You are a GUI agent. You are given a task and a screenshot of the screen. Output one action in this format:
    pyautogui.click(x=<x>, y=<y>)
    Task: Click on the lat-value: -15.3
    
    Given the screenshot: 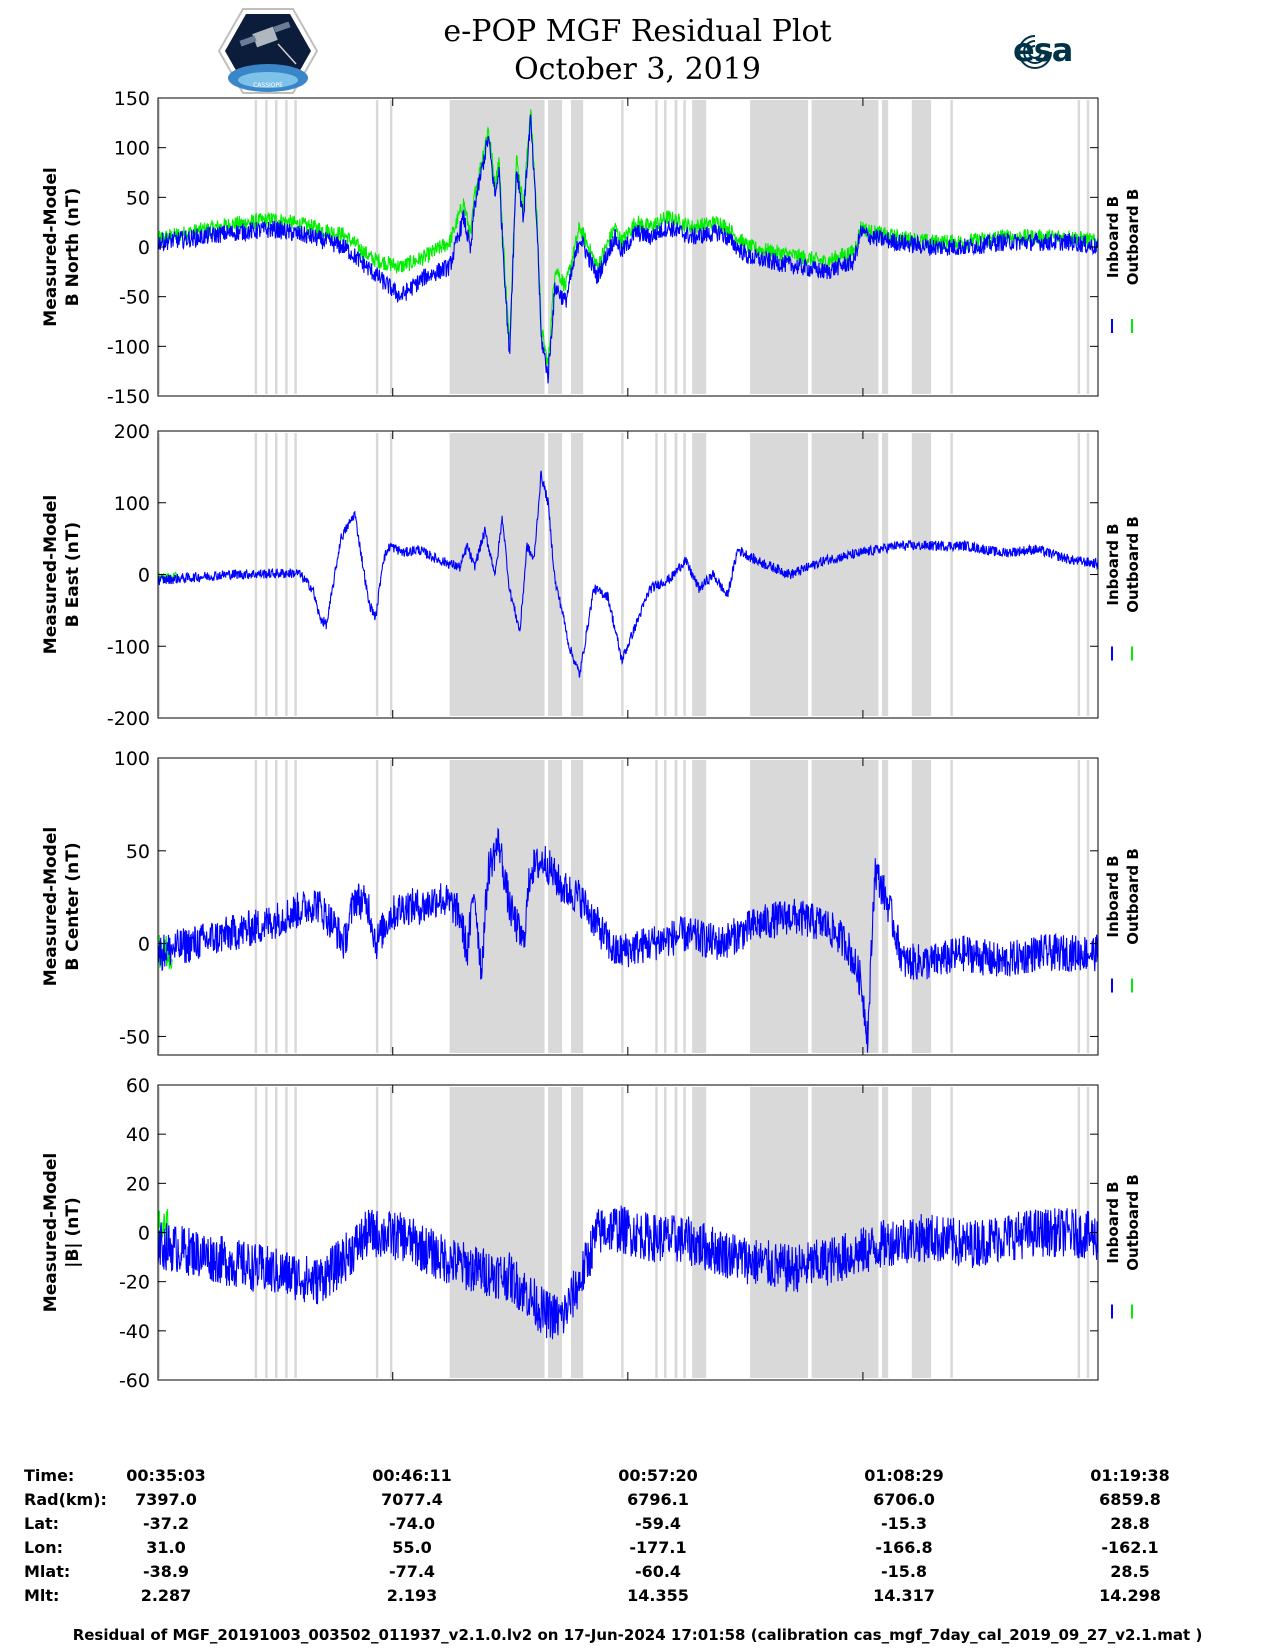 What is the action you would take?
    pyautogui.click(x=904, y=1523)
    